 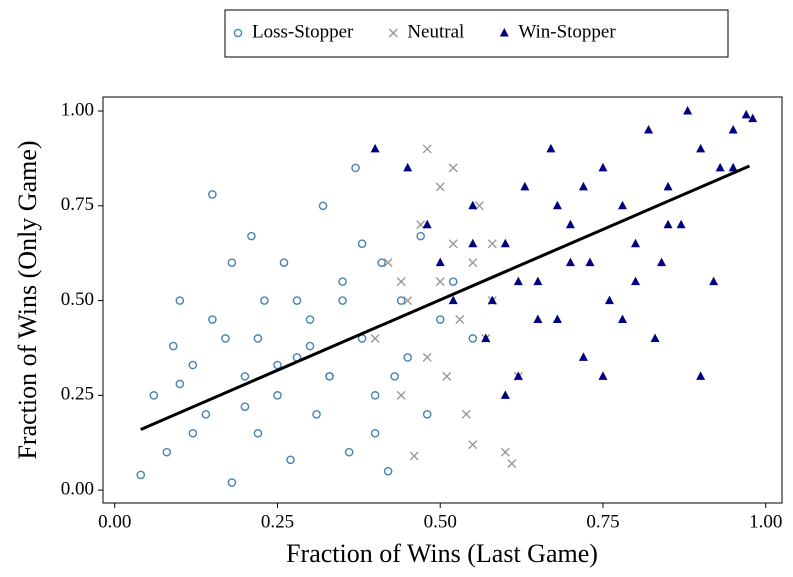 I want to click on x-tick-label: 0.00, so click(x=114, y=521).